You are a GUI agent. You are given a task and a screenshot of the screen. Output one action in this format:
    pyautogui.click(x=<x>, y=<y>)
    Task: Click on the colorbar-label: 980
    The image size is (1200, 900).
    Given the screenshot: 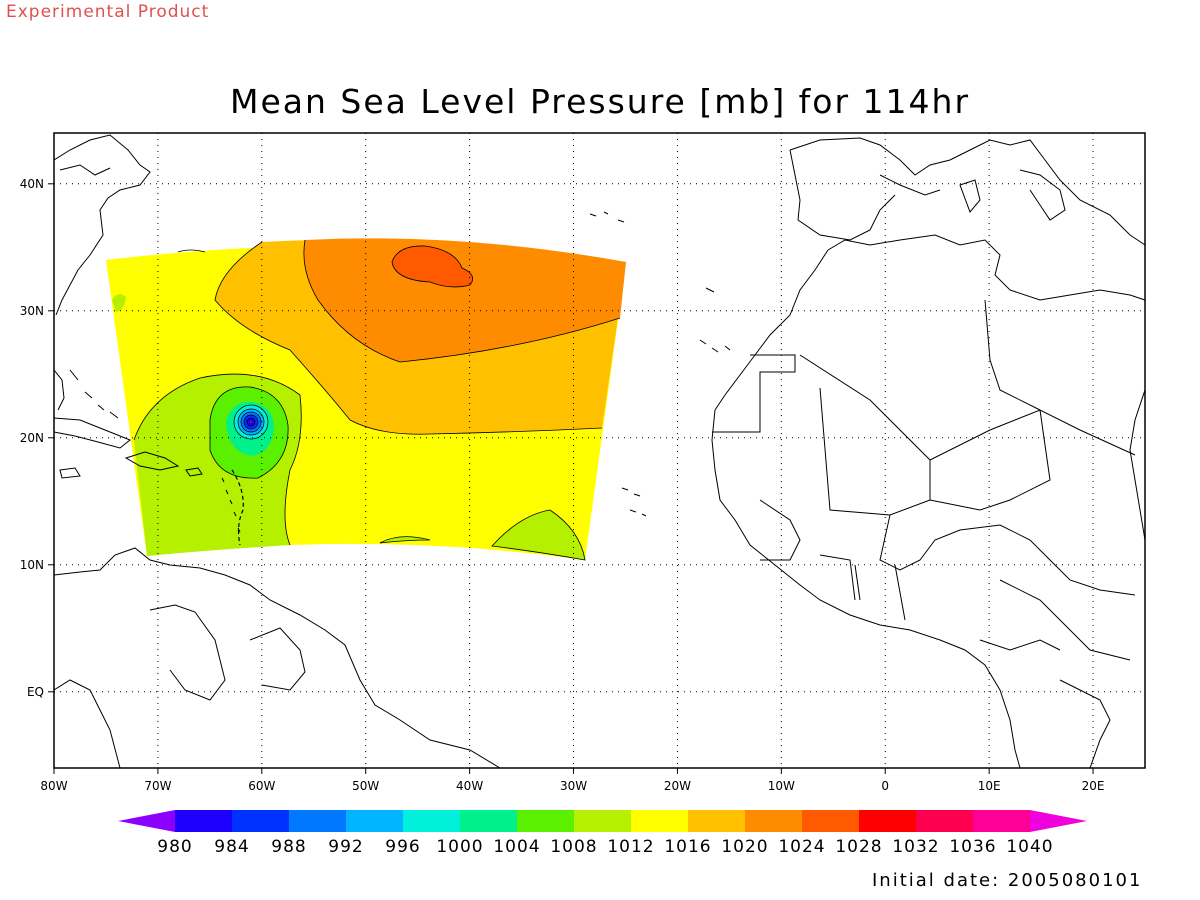 What is the action you would take?
    pyautogui.click(x=174, y=847)
    